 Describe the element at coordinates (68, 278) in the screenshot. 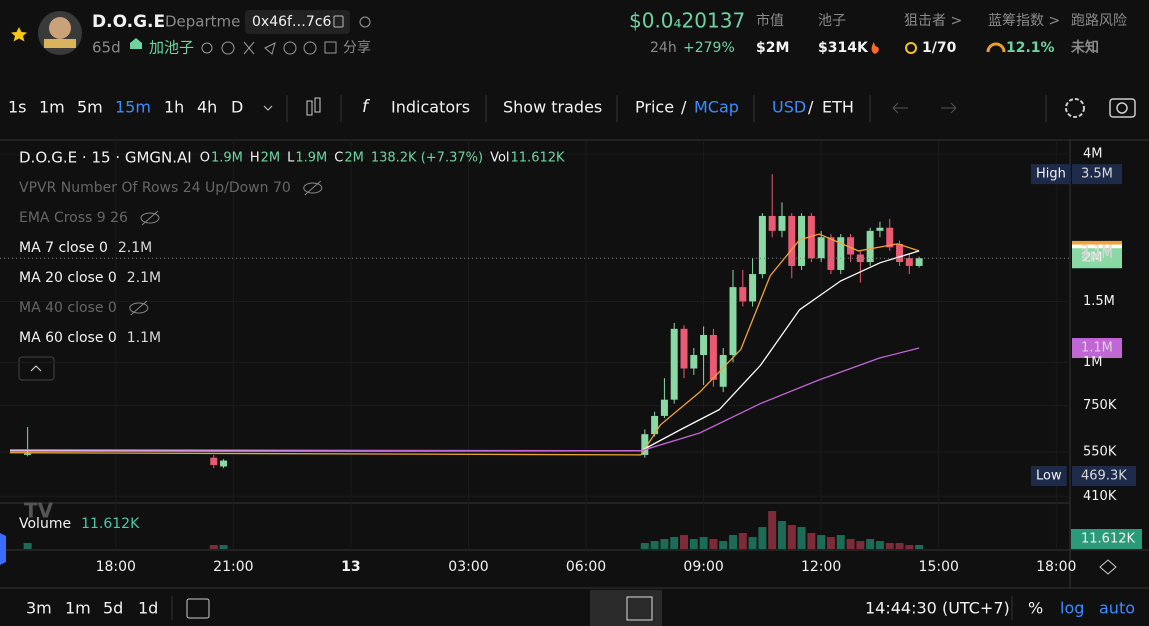

I see `indicator-name: MA 20 close 0` at that location.